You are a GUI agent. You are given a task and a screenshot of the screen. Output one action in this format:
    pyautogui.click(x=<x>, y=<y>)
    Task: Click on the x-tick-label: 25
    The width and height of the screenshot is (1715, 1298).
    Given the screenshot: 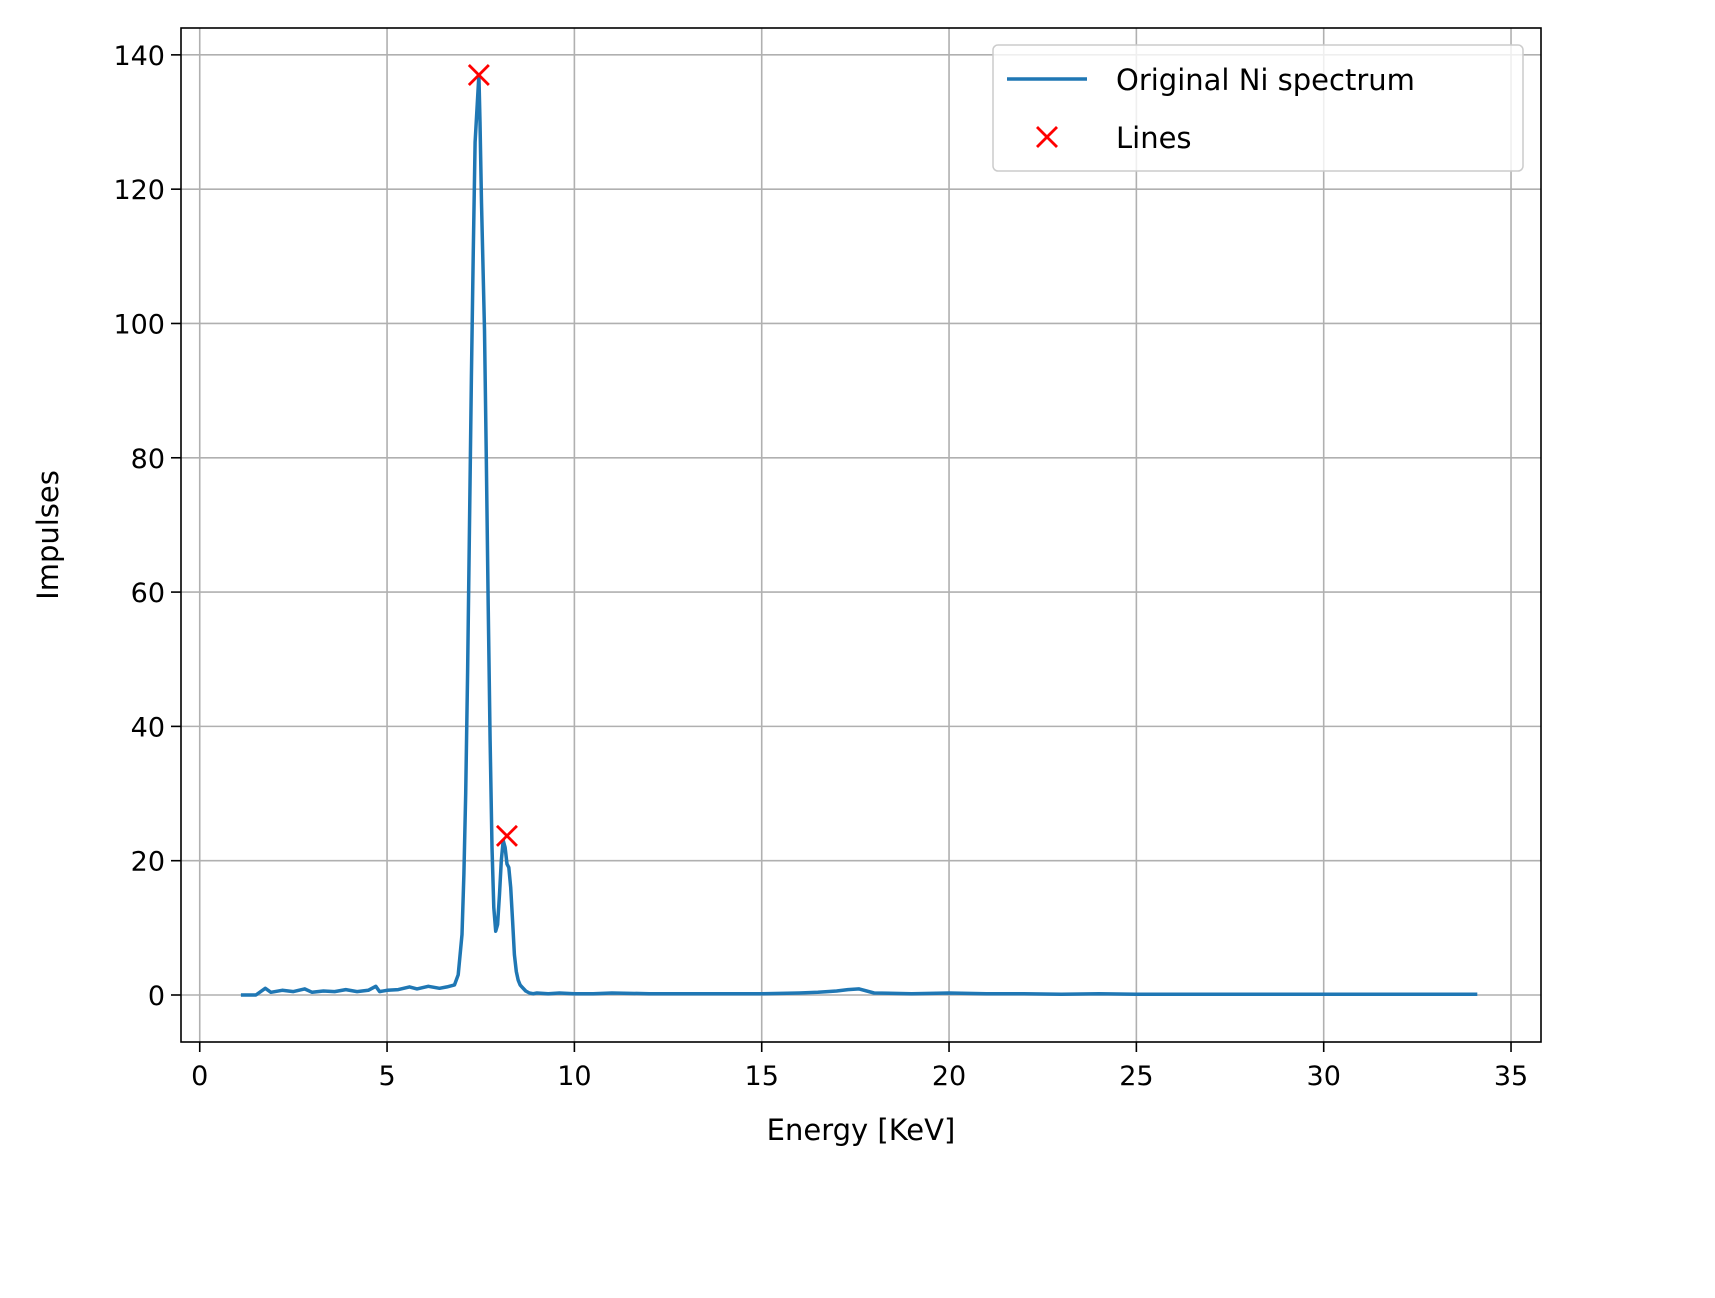 What is the action you would take?
    pyautogui.click(x=1136, y=1076)
    